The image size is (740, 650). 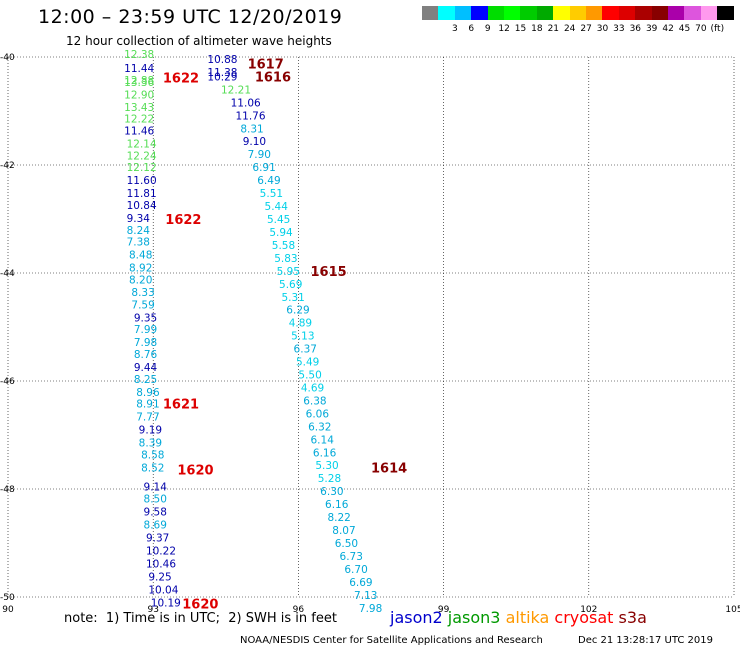 I want to click on wave-height-value: 8.92, so click(x=140, y=269).